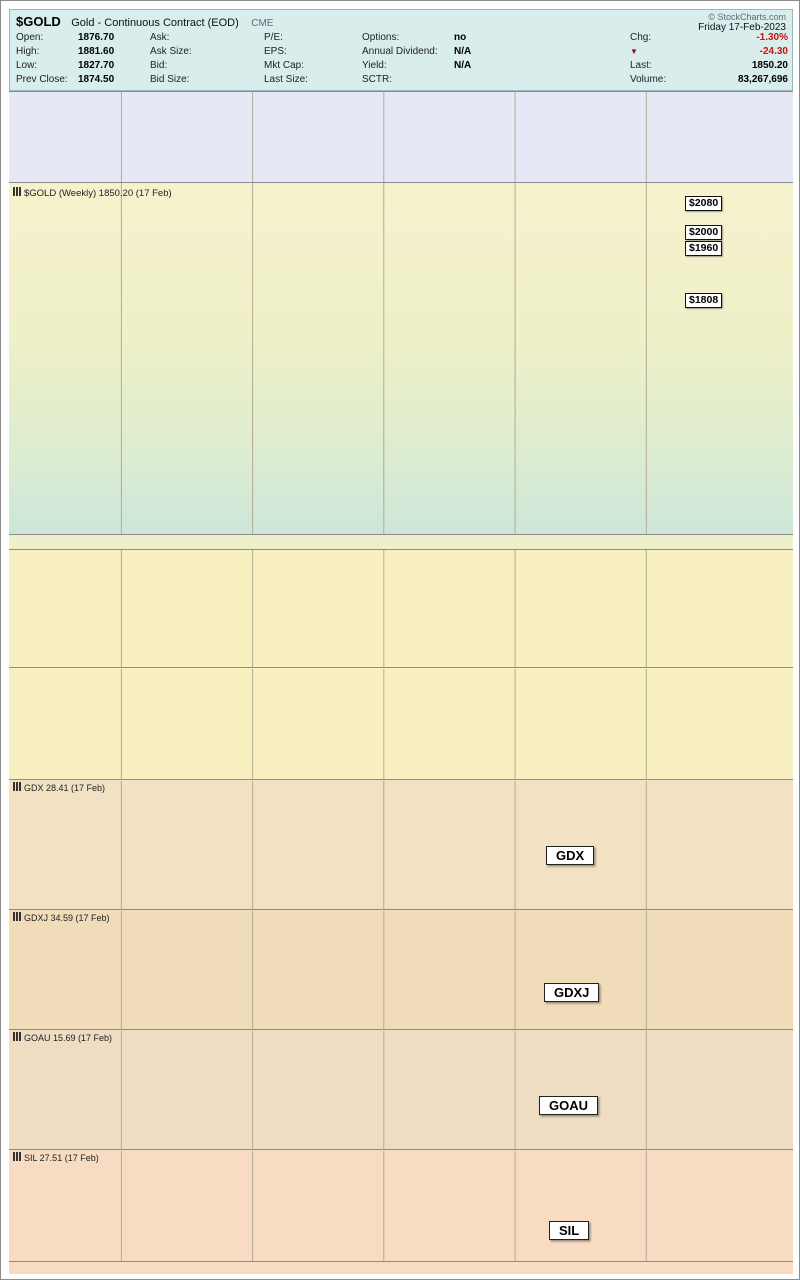 The width and height of the screenshot is (800, 1280). I want to click on pe-label: P/E:, so click(273, 37).